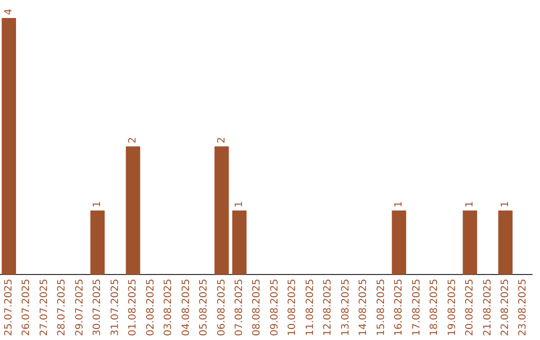  Describe the element at coordinates (310, 307) in the screenshot. I see `x-tick-label: 11.08.2025` at that location.